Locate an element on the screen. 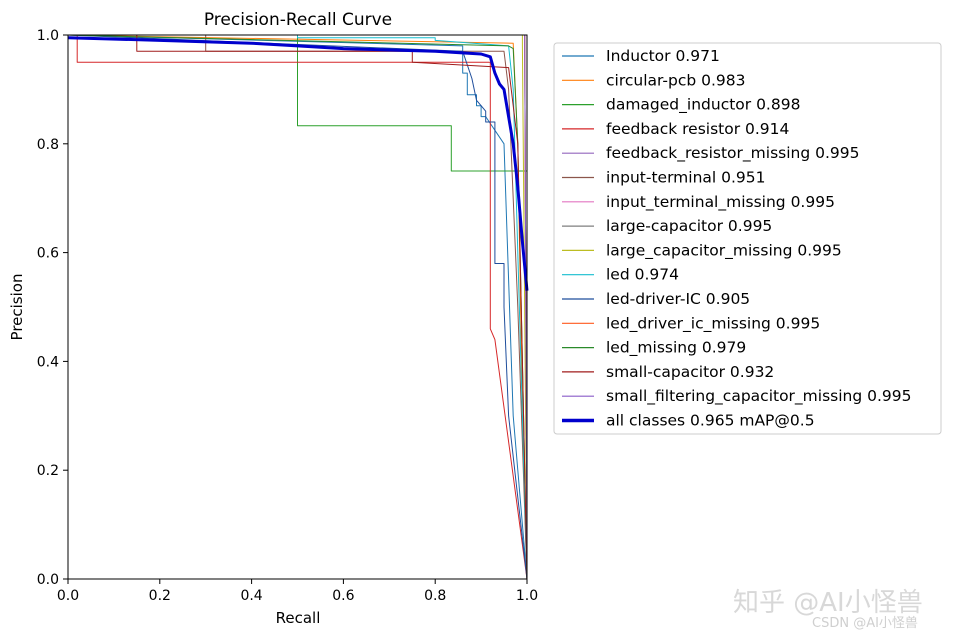  legend-label: input-terminal 0.951 is located at coordinates (686, 178).